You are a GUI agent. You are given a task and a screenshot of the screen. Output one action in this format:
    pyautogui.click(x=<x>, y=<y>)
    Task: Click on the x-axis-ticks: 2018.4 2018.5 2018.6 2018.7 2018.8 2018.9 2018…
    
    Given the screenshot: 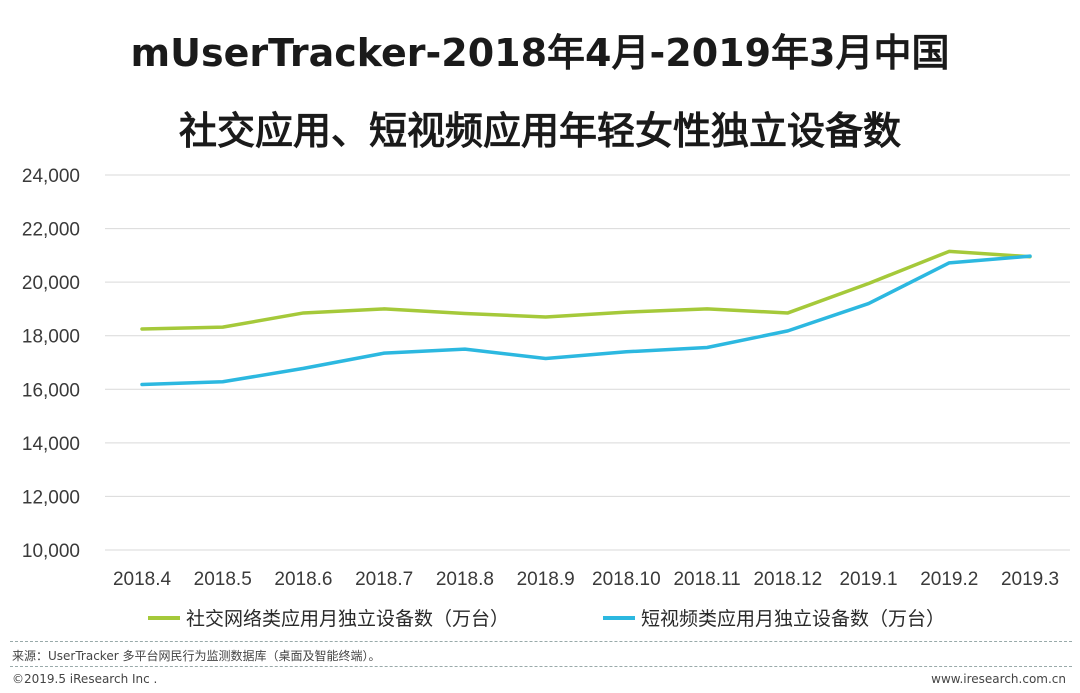 What is the action you would take?
    pyautogui.click(x=586, y=579)
    